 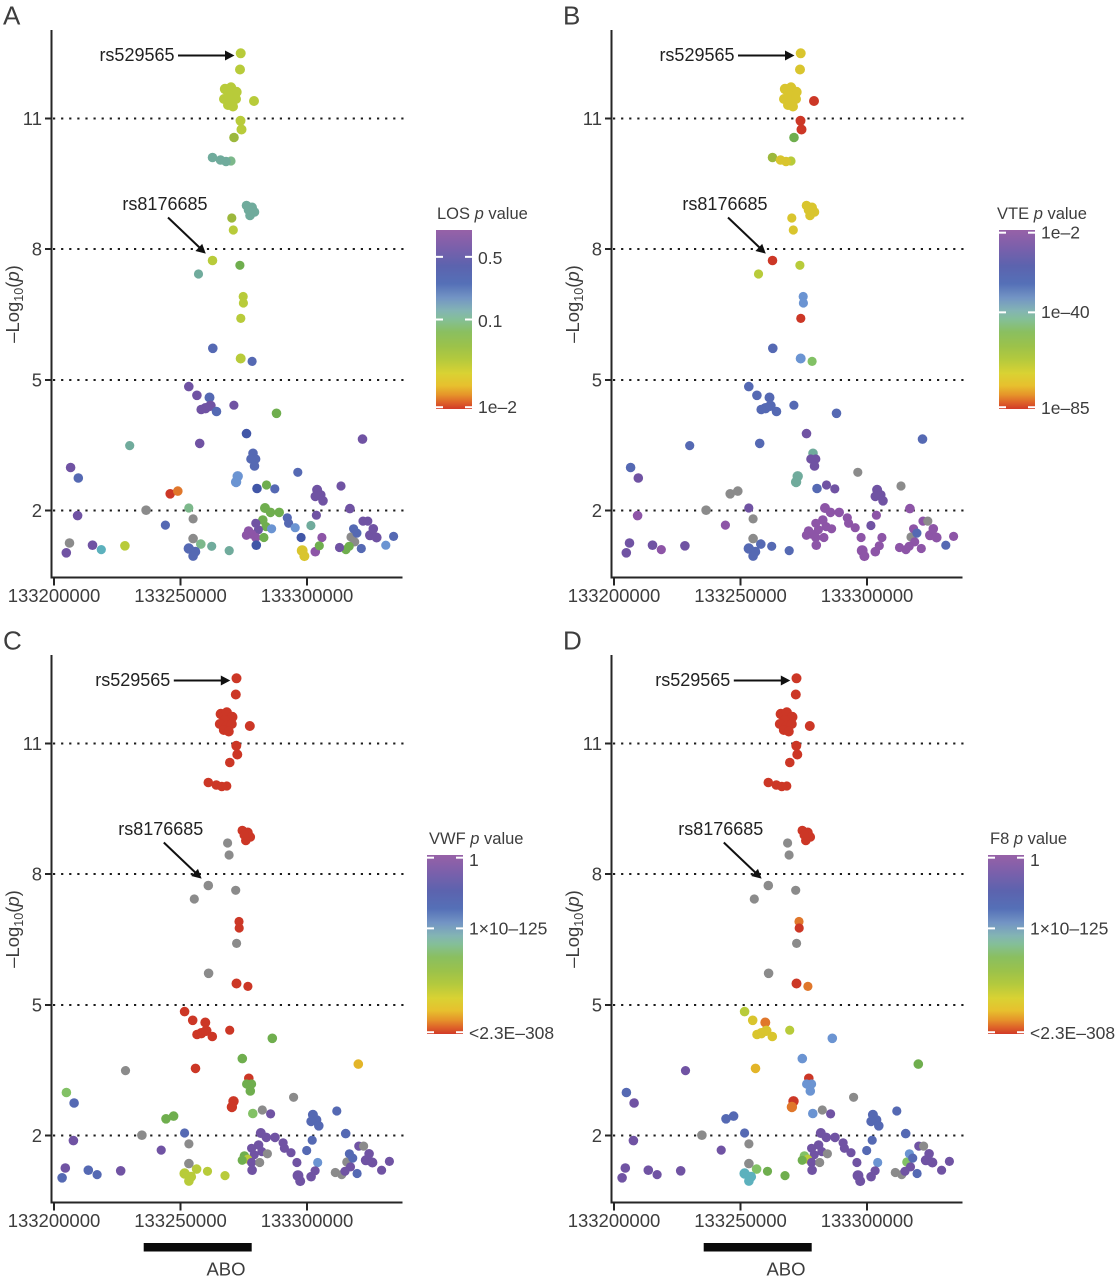 What do you see at coordinates (490, 321) in the screenshot?
I see `svg-text: 0.1` at bounding box center [490, 321].